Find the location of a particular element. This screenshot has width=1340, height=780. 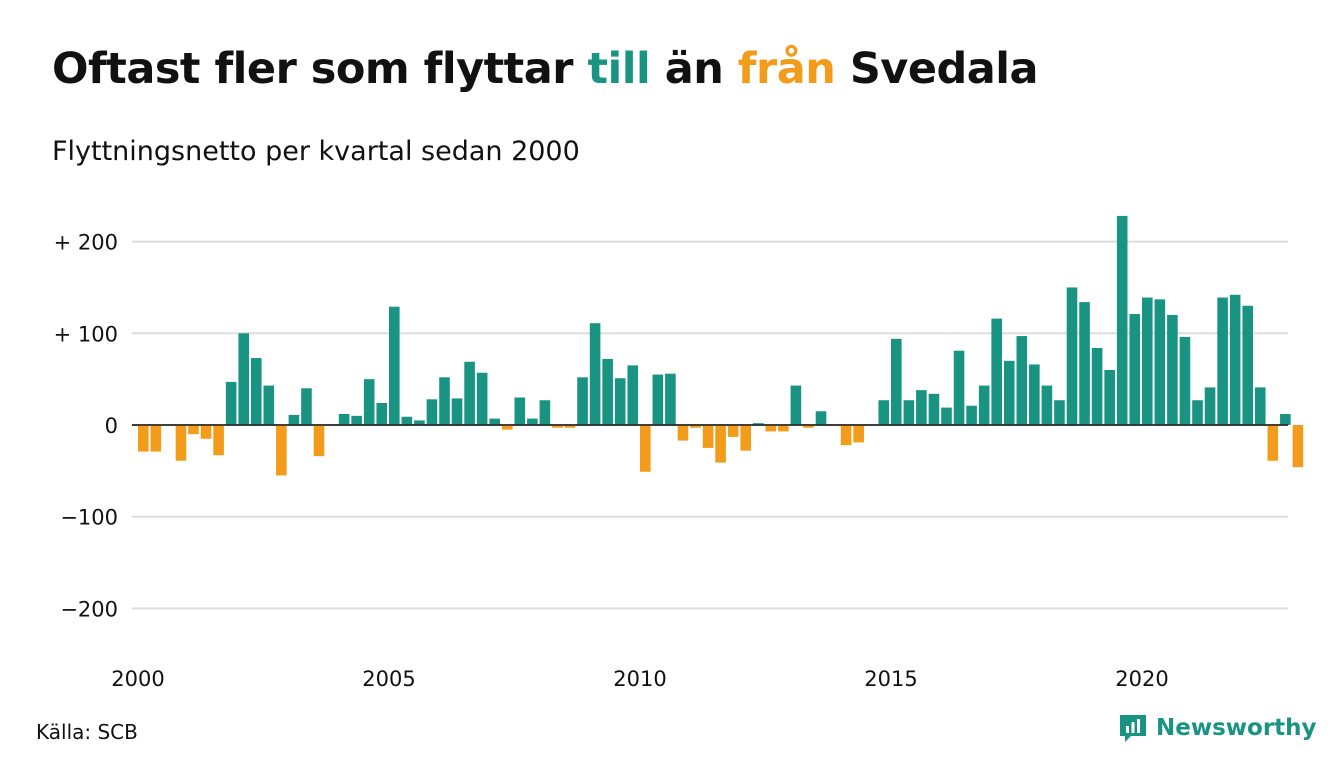

y-tick-label: −100 is located at coordinates (89, 518).